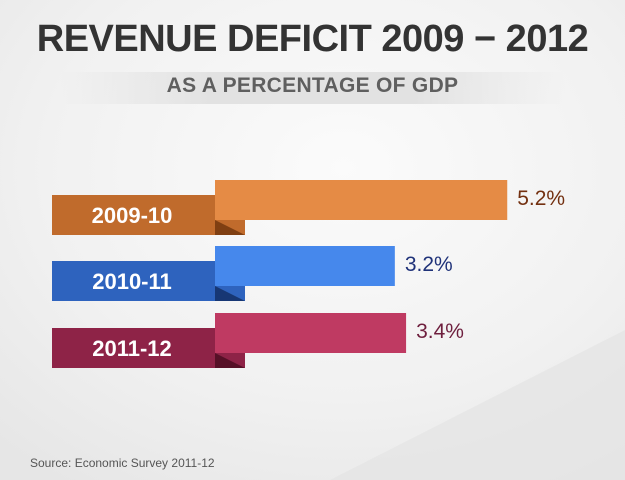 This screenshot has height=480, width=625. What do you see at coordinates (132, 348) in the screenshot?
I see `category-label: 2011-12` at bounding box center [132, 348].